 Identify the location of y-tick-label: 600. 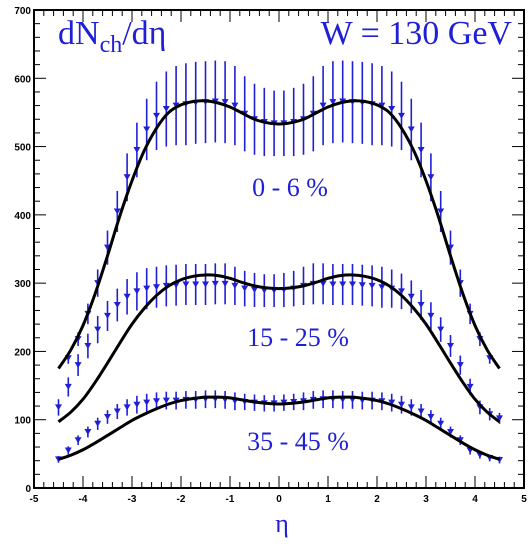
(22, 79).